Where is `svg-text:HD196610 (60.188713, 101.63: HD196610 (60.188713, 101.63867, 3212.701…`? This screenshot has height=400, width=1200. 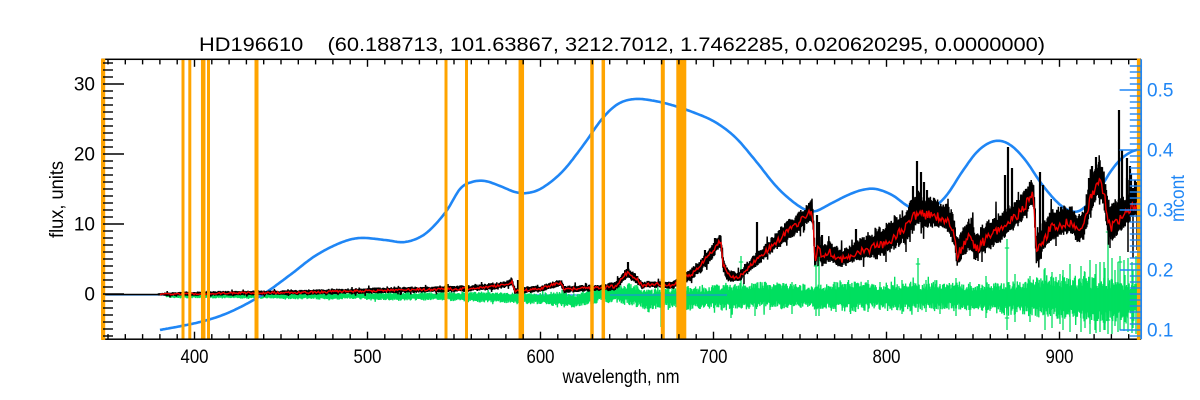
svg-text:HD196610 (60.188713, 101.63: HD196610 (60.188713, 101.63867, 3212.701… is located at coordinates (622, 45).